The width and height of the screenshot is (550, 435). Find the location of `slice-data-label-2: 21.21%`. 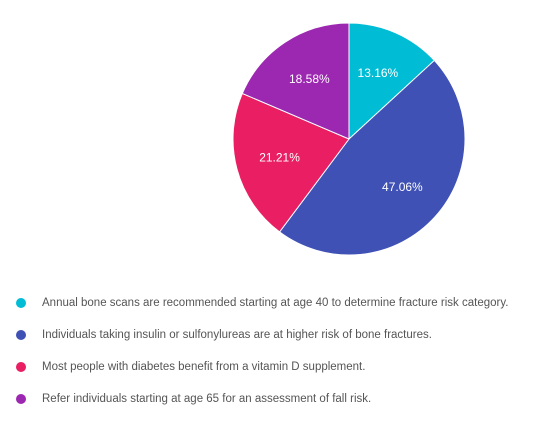

slice-data-label-2: 21.21% is located at coordinates (279, 158).